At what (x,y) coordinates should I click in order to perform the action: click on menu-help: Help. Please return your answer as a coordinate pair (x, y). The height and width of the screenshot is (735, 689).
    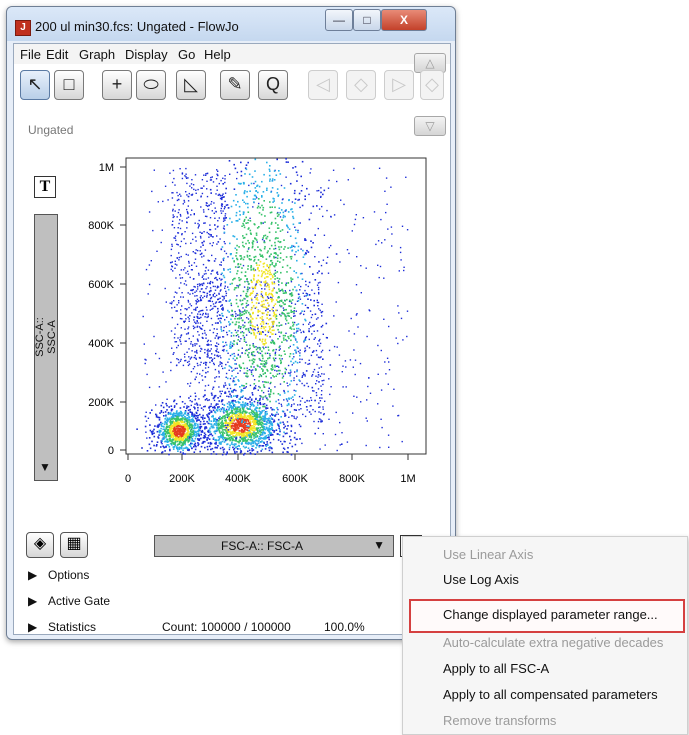
    Looking at the image, I should click on (217, 54).